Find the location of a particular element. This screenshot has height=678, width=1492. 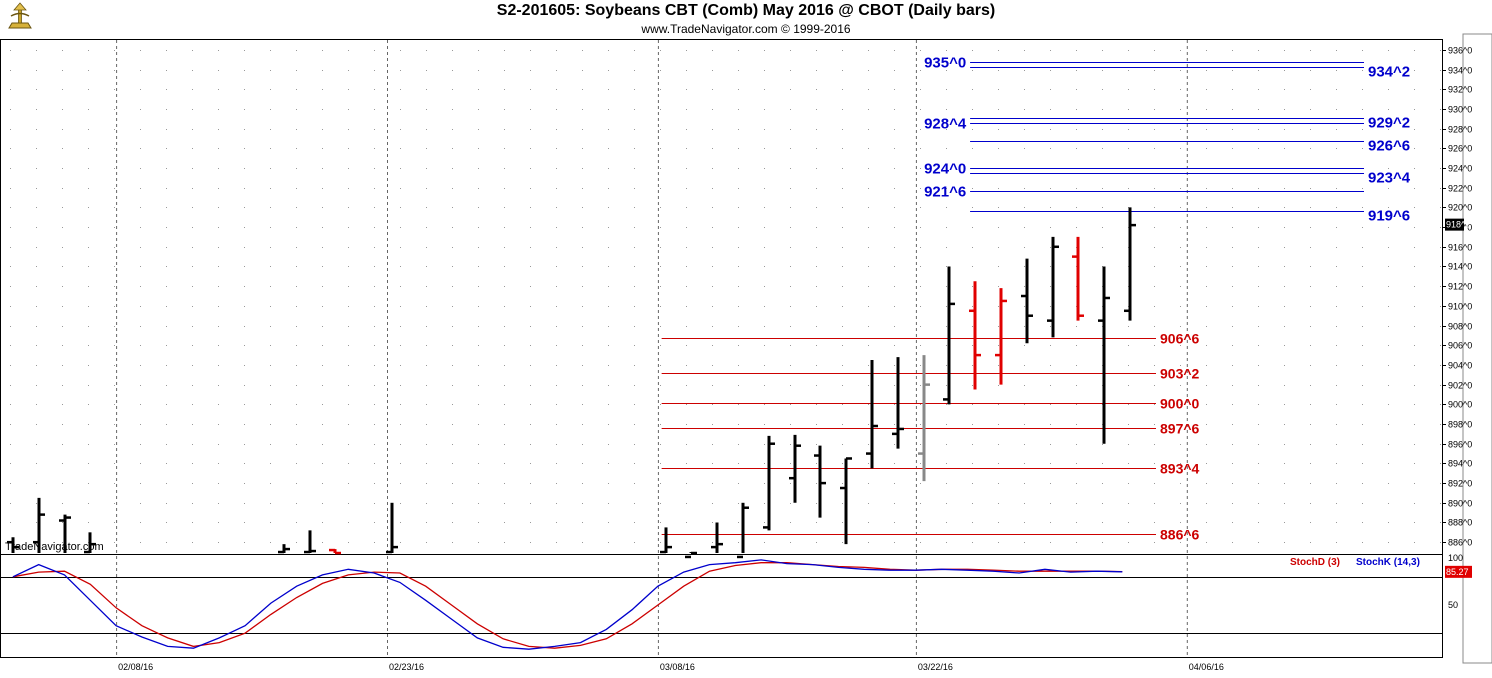

date-tick-label: 02/08/16 is located at coordinates (135, 667).